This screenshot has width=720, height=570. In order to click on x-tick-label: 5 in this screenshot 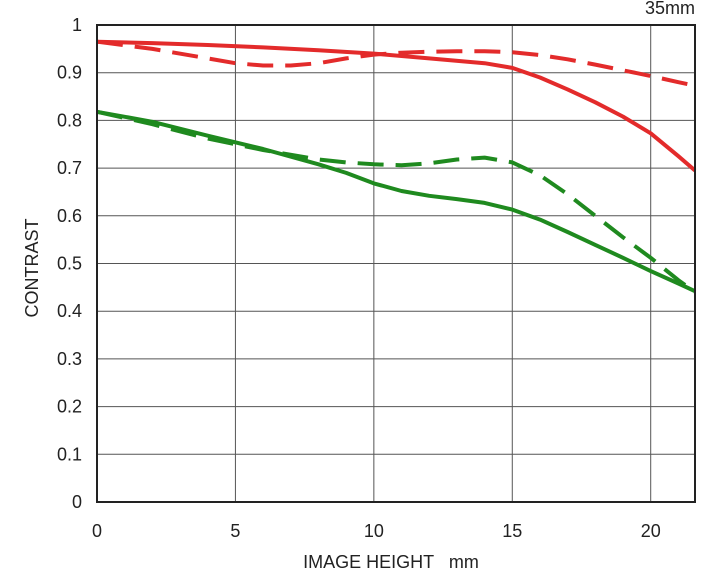, I will do `click(235, 531)`.